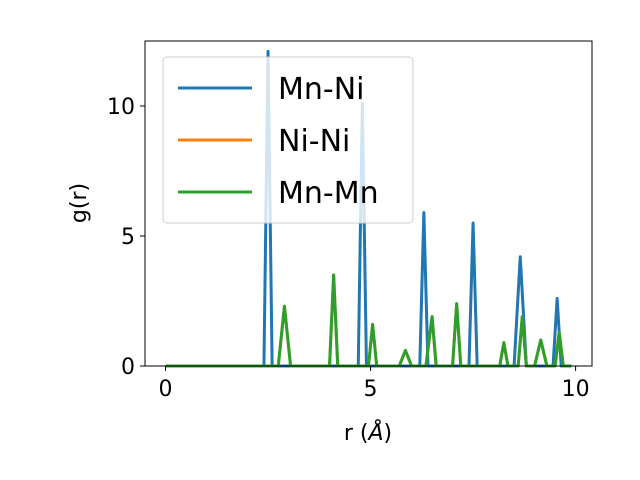 The width and height of the screenshot is (640, 480). Describe the element at coordinates (576, 389) in the screenshot. I see `x-tick-label: 10` at that location.